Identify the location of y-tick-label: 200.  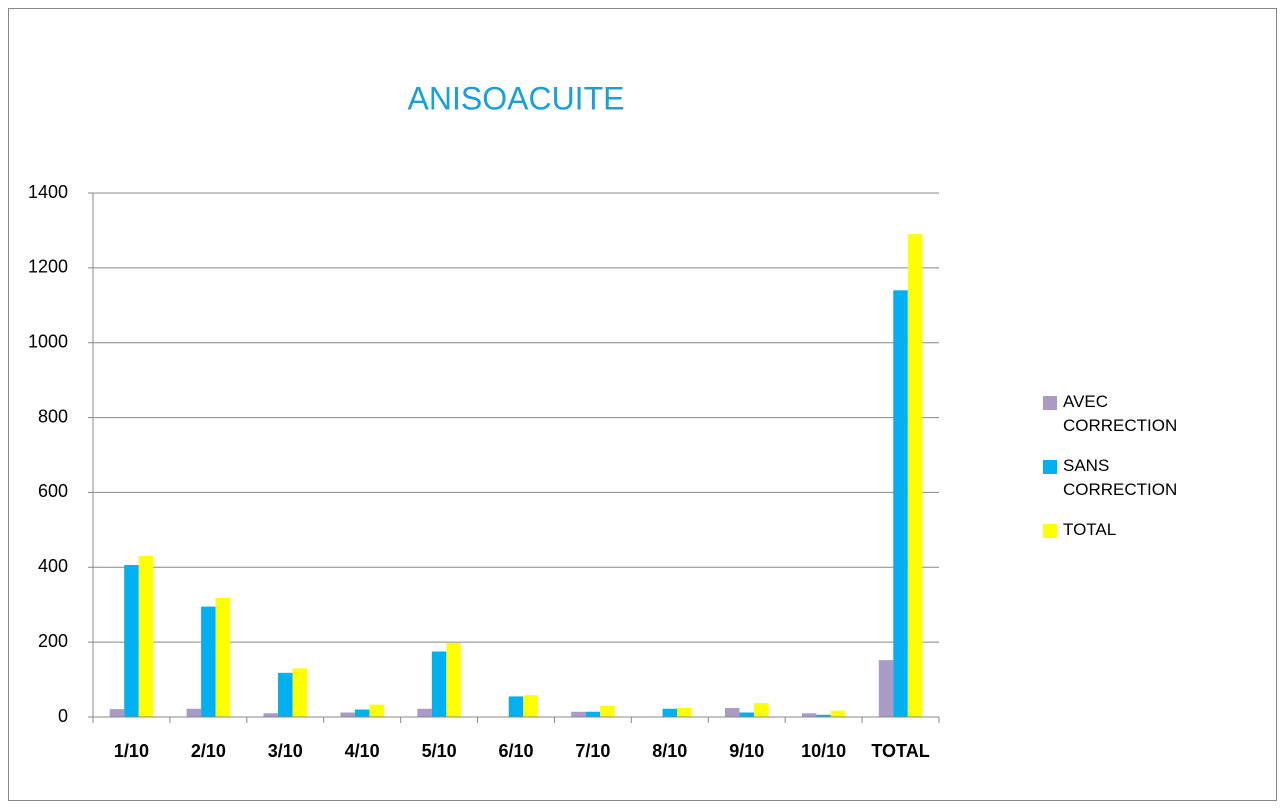
(53, 641).